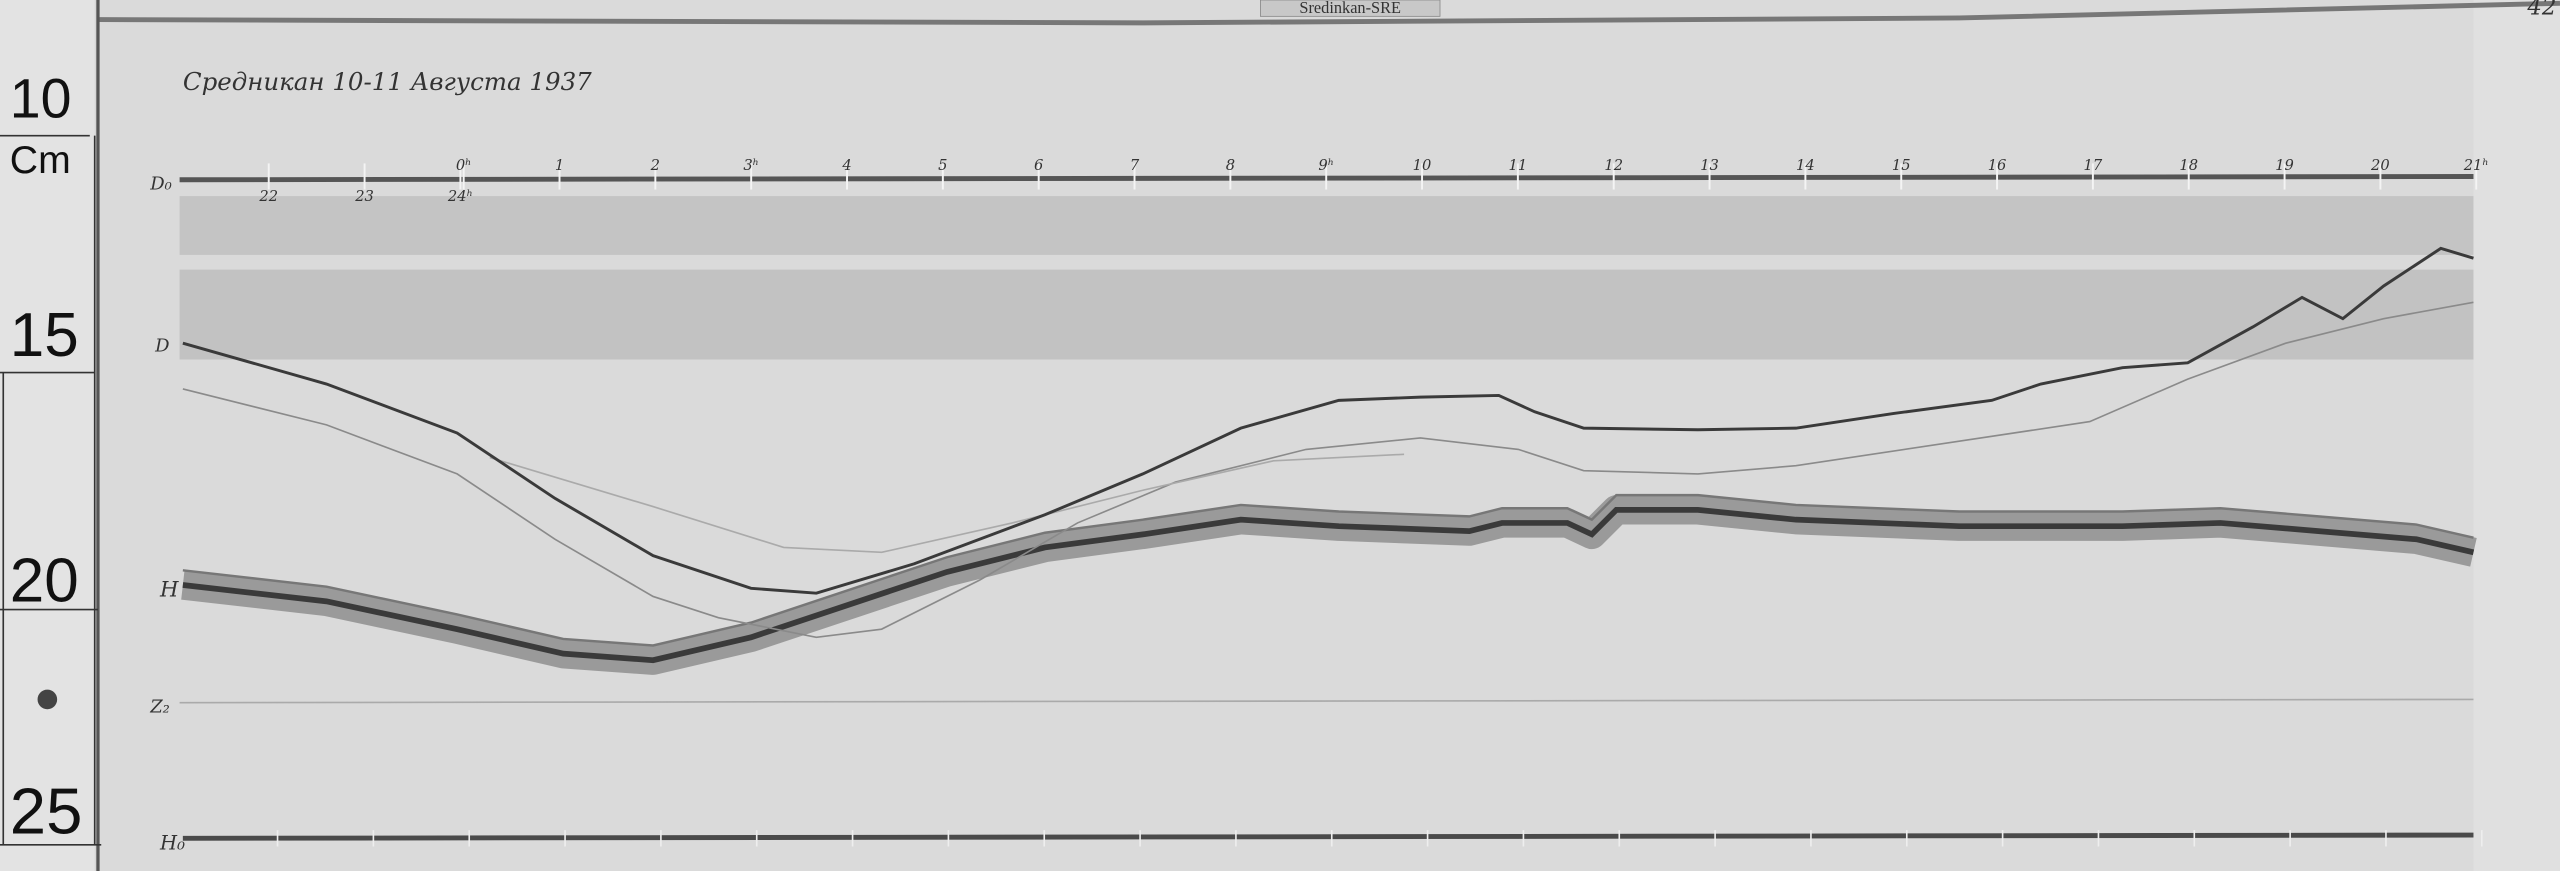  What do you see at coordinates (2188, 165) in the screenshot?
I see `hour-label-top: 18` at bounding box center [2188, 165].